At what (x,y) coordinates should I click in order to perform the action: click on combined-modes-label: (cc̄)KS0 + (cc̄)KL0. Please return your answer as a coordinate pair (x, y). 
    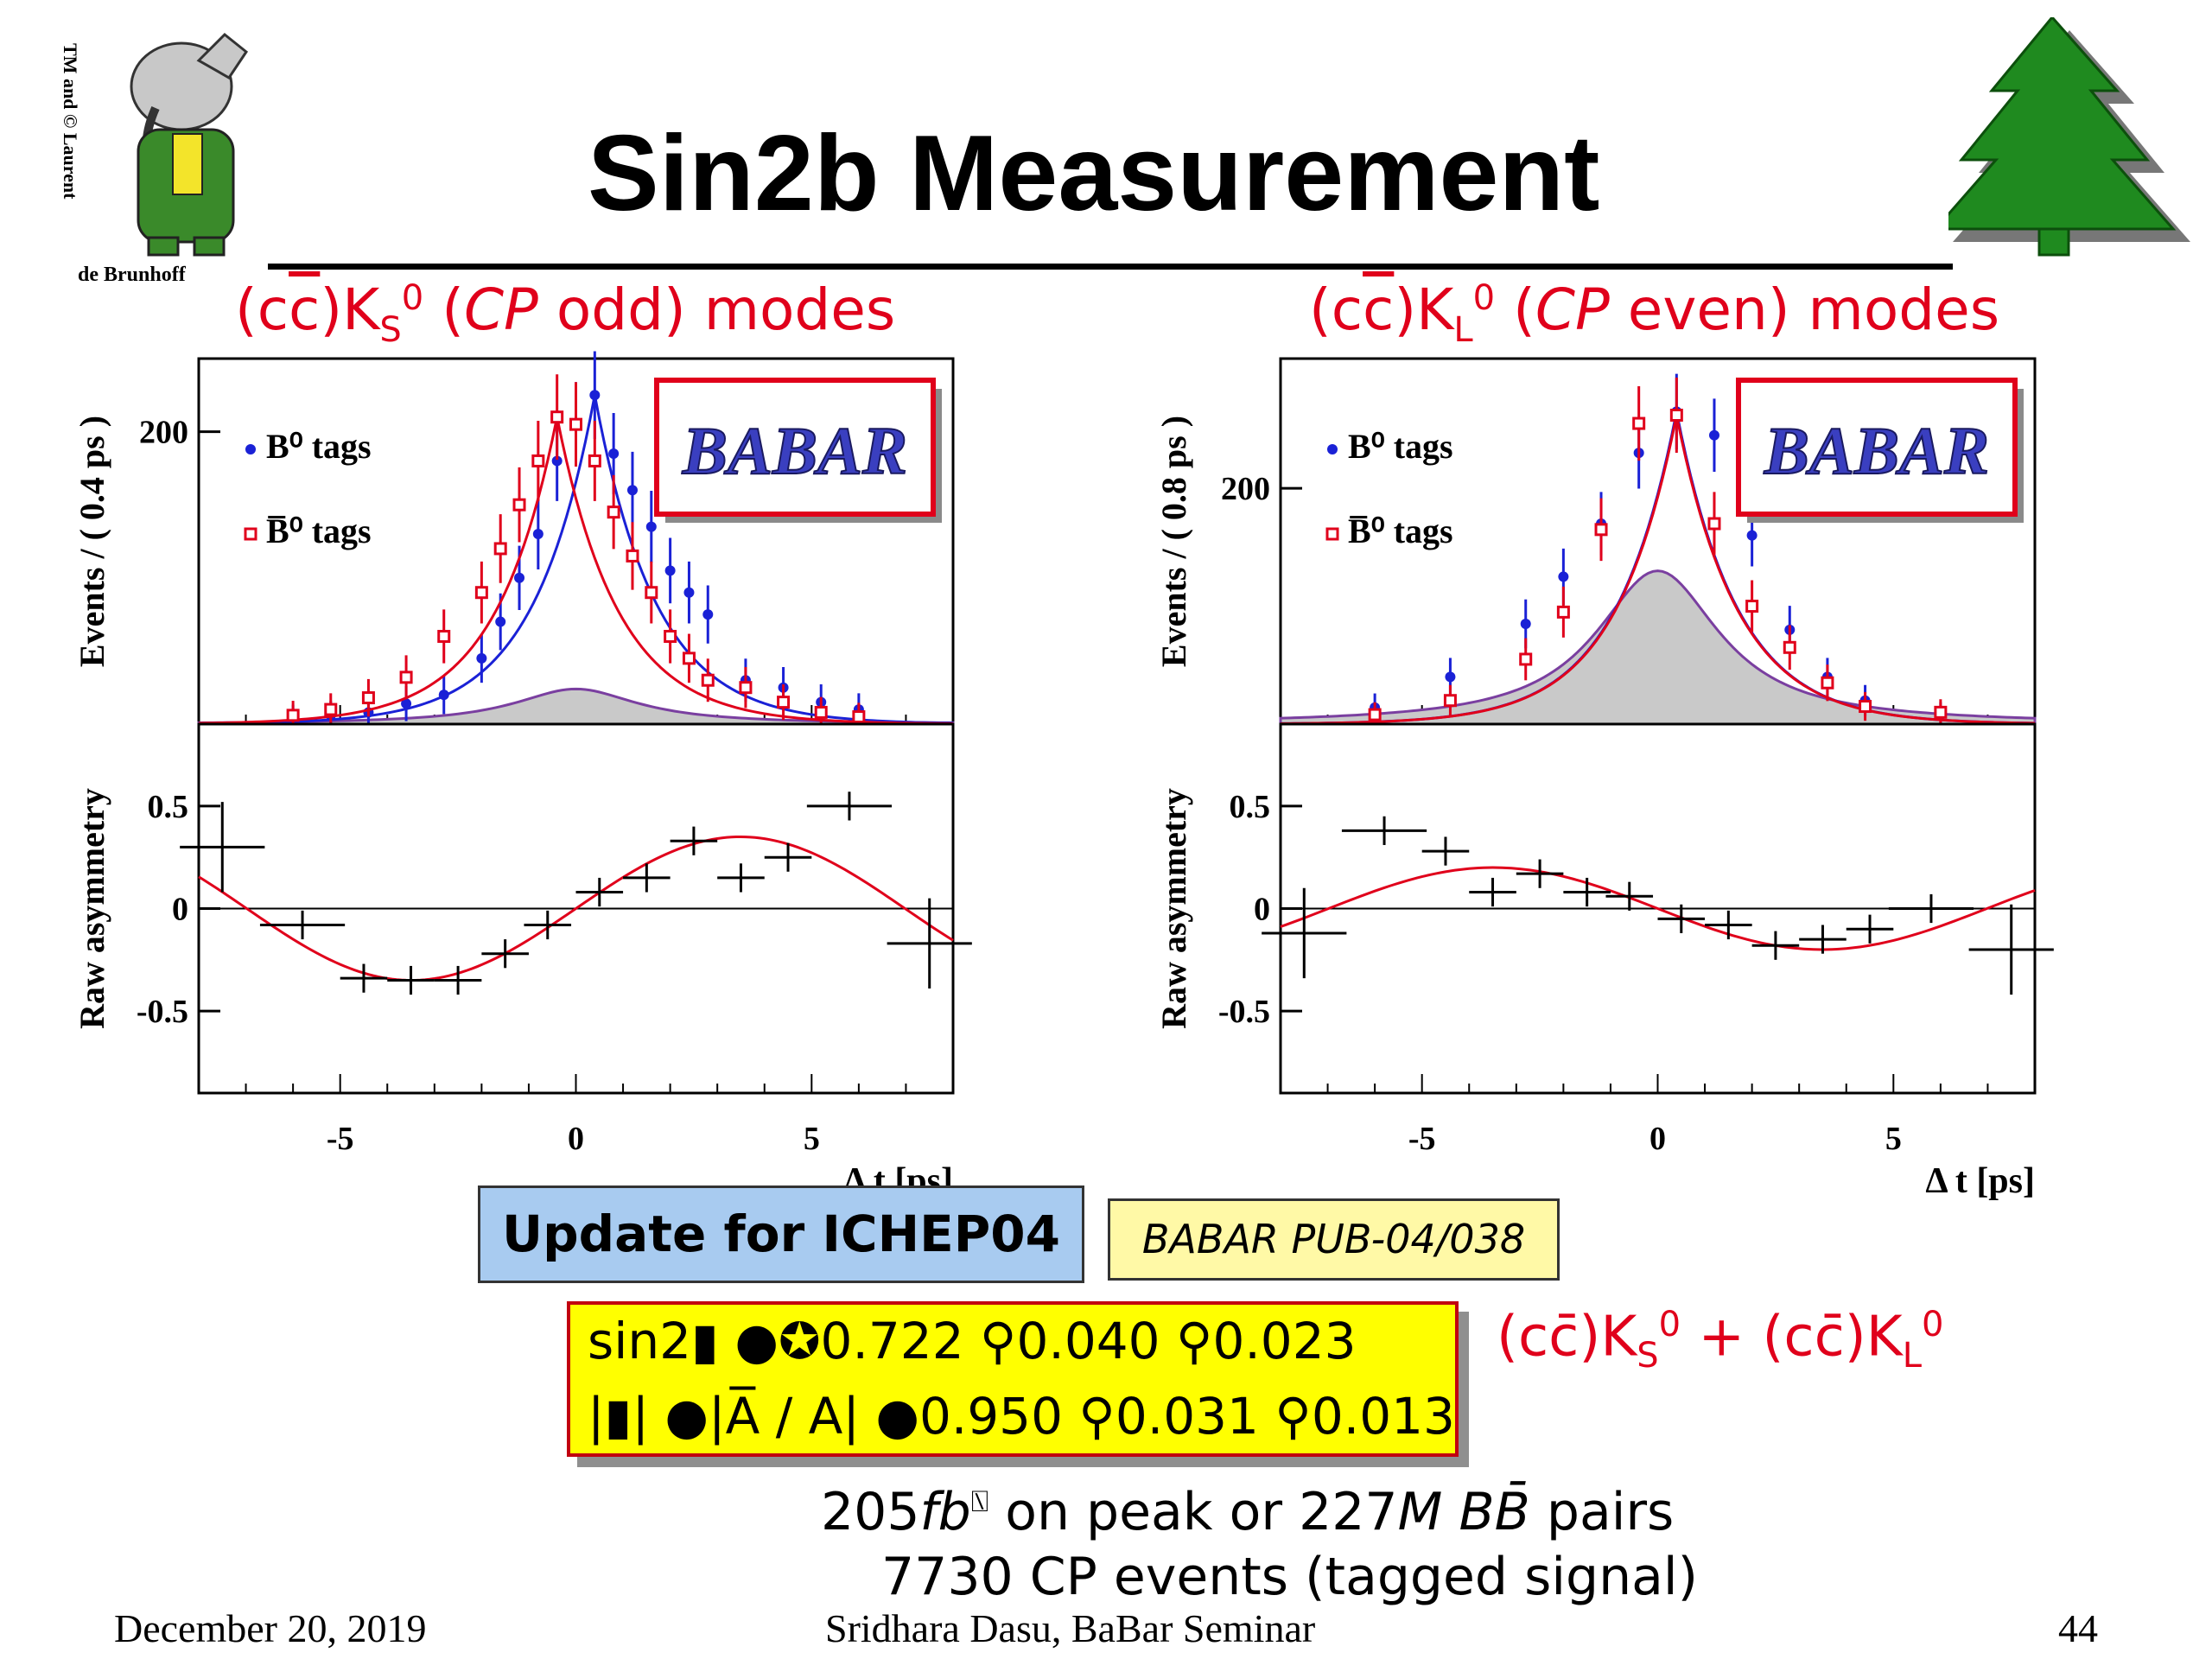
    Looking at the image, I should click on (1720, 1340).